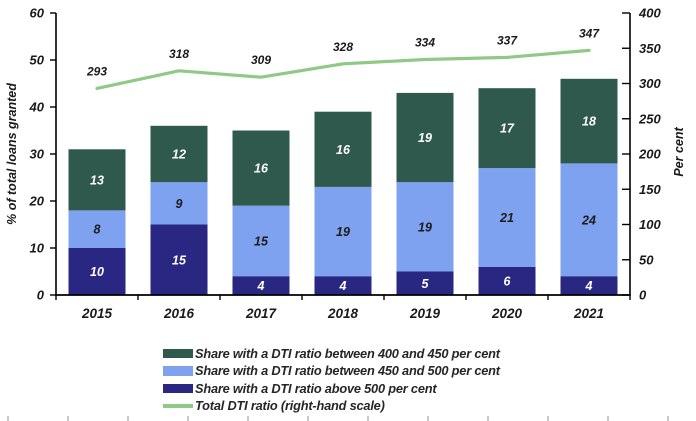 The height and width of the screenshot is (421, 696). I want to click on left-axis-title: % of total loans granted, so click(12, 154).